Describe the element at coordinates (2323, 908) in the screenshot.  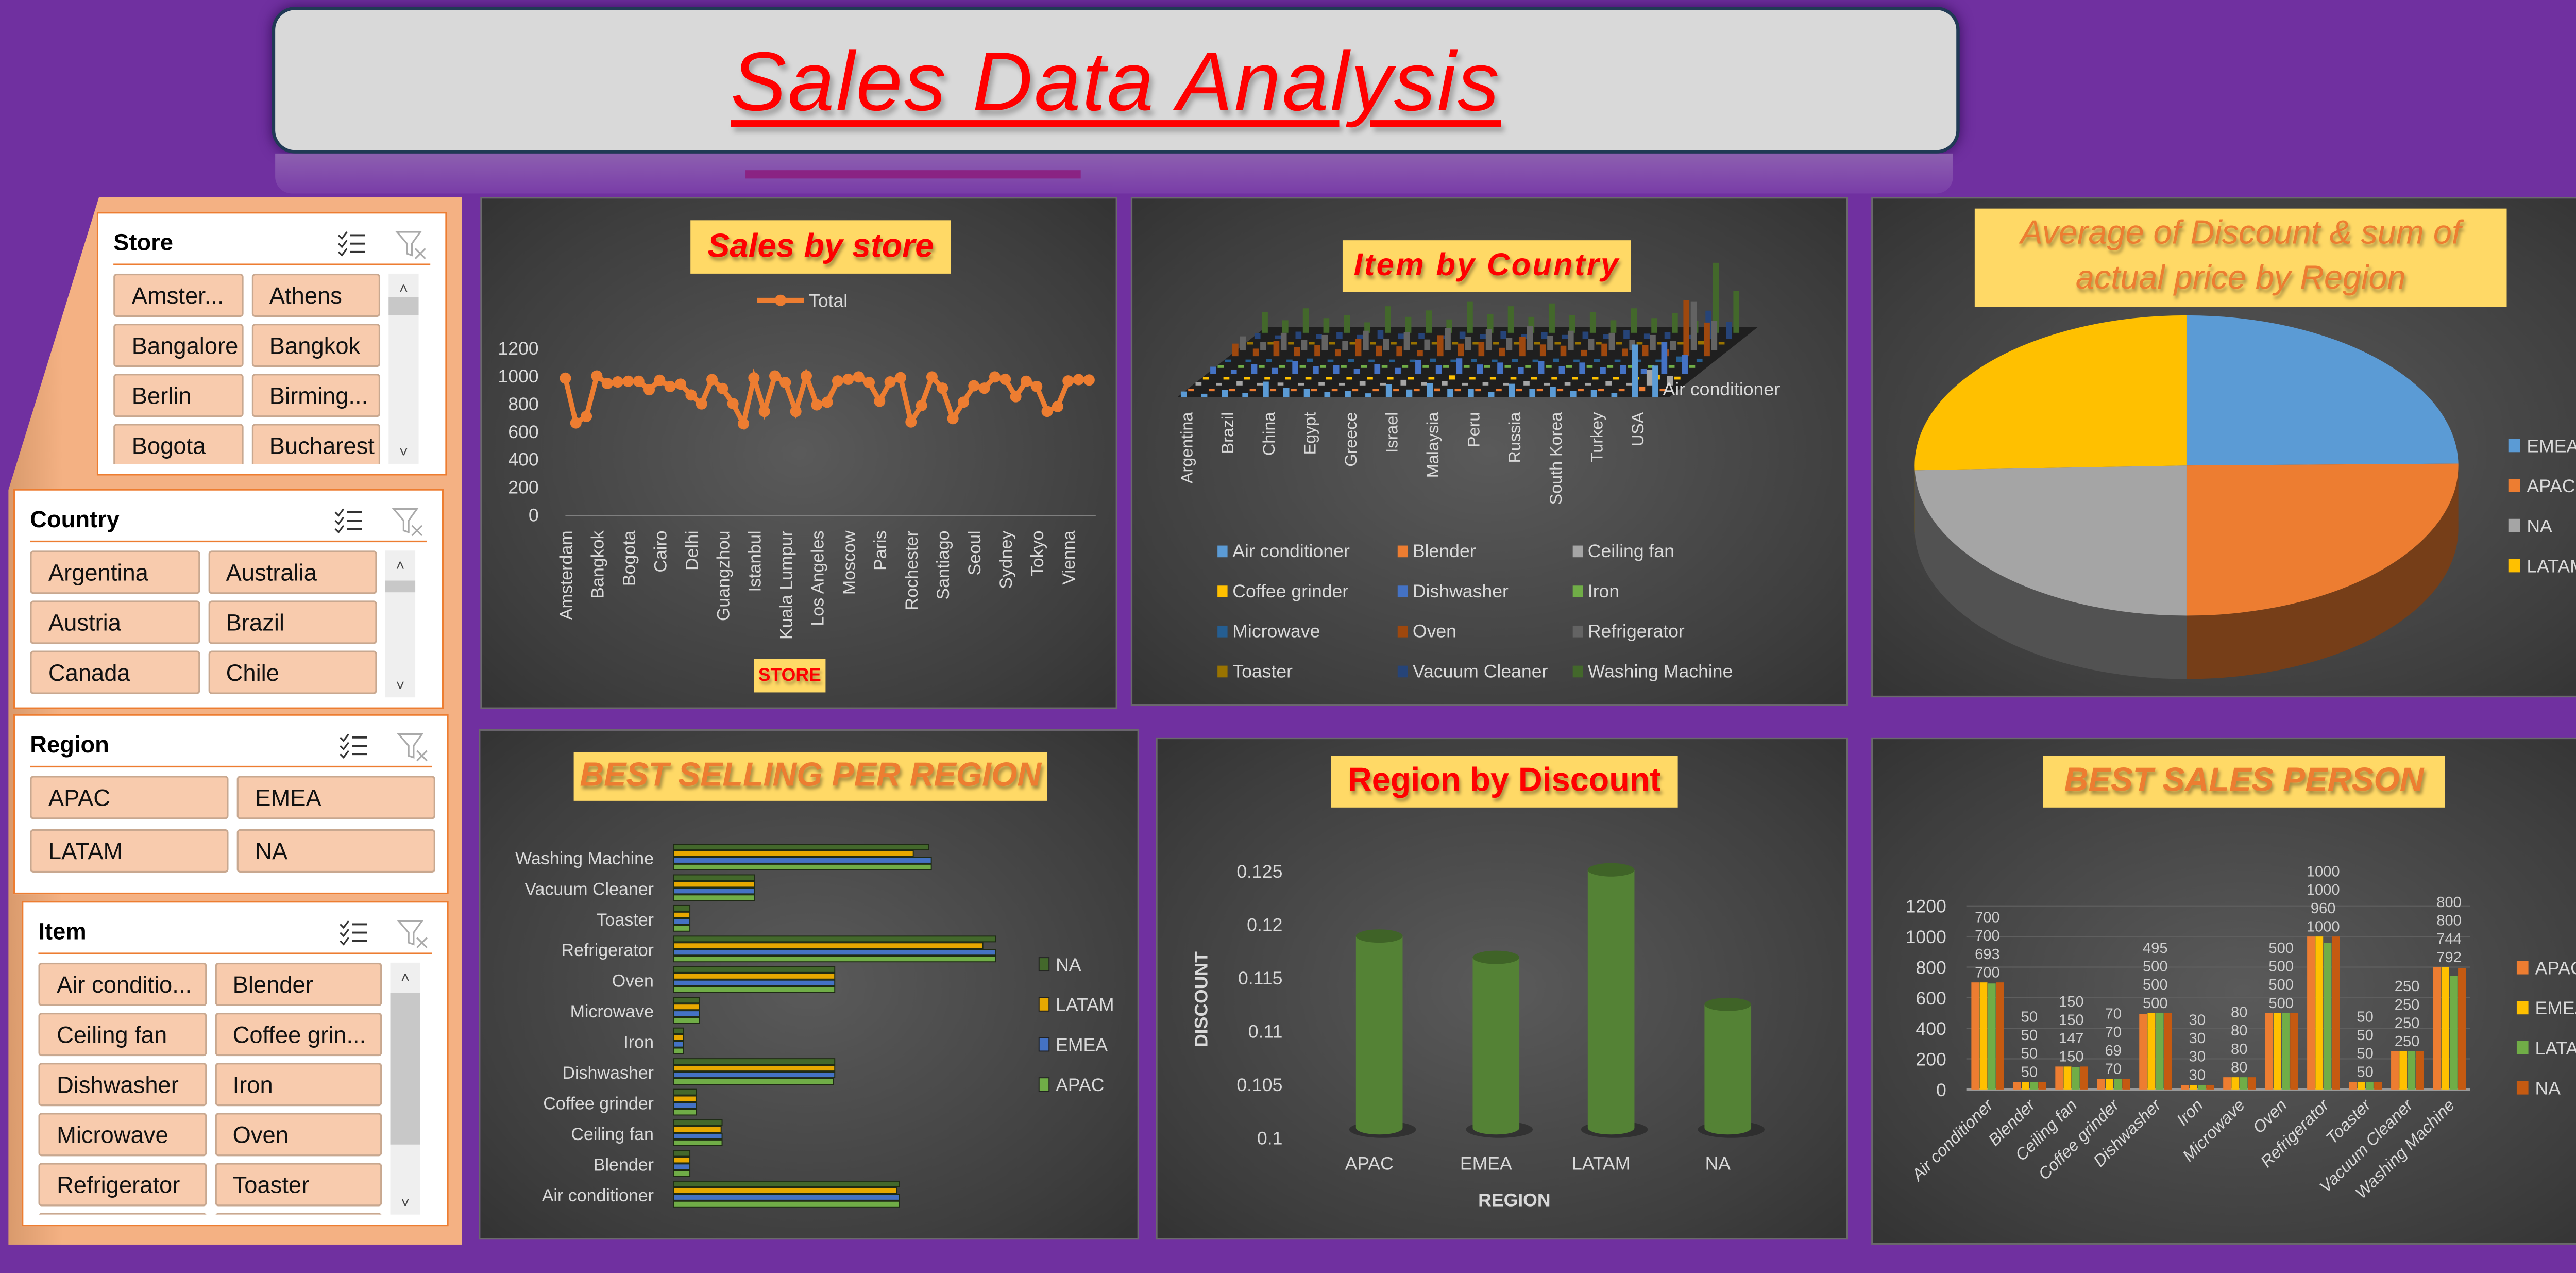
I see `data-label: 960` at that location.